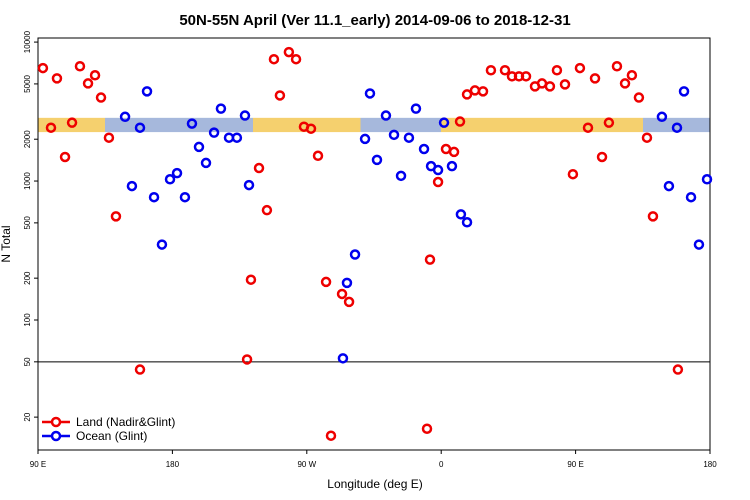  What do you see at coordinates (374, 484) in the screenshot?
I see `x-axis-label: Longitude (deg E)` at bounding box center [374, 484].